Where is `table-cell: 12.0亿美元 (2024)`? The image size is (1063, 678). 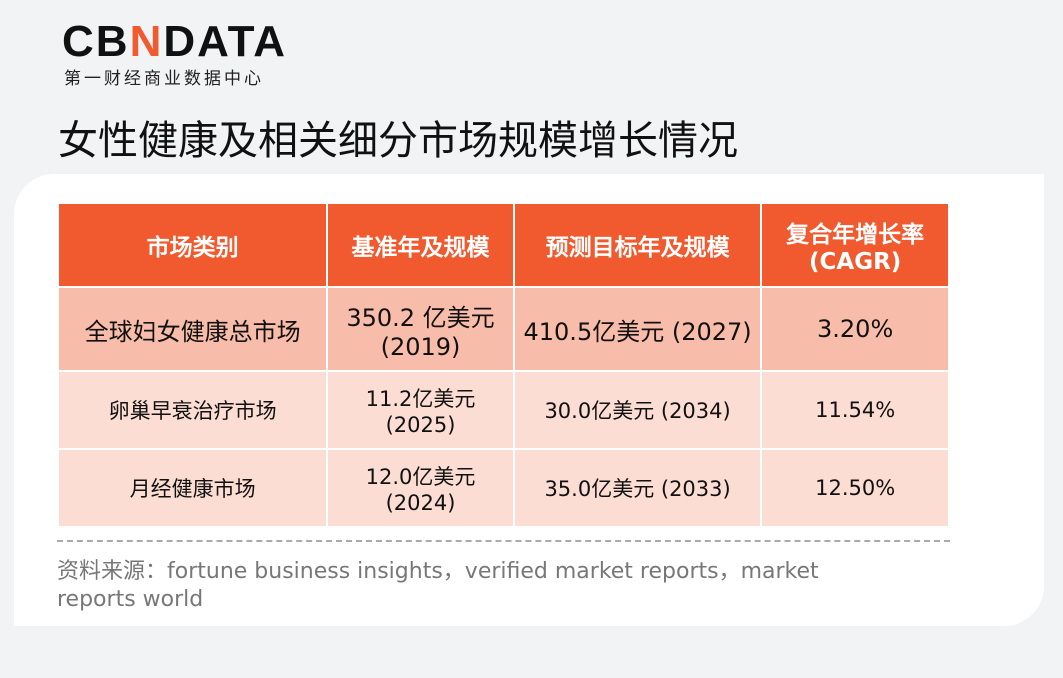 table-cell: 12.0亿美元 (2024) is located at coordinates (420, 488).